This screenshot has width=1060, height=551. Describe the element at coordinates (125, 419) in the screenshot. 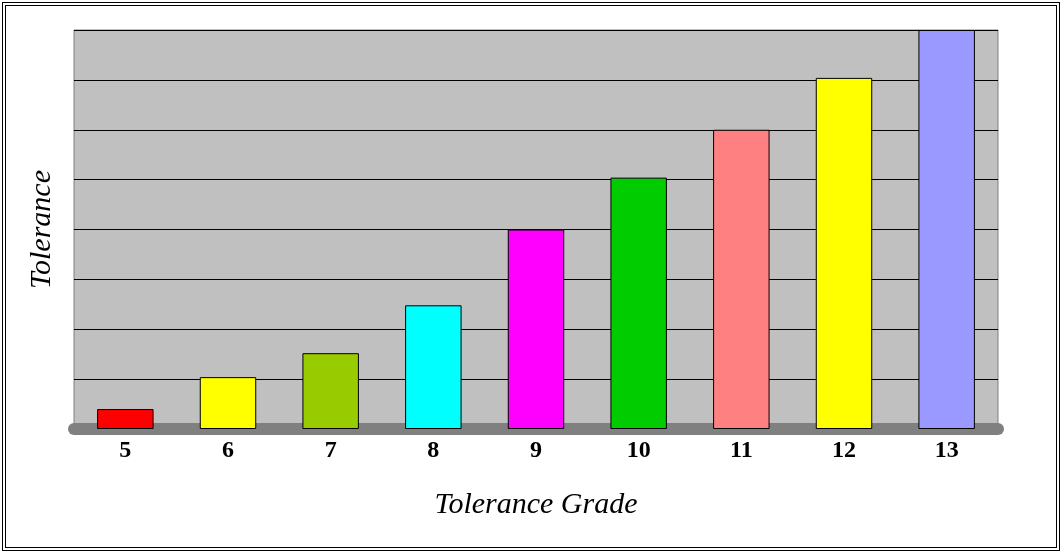

I see `bar` at that location.